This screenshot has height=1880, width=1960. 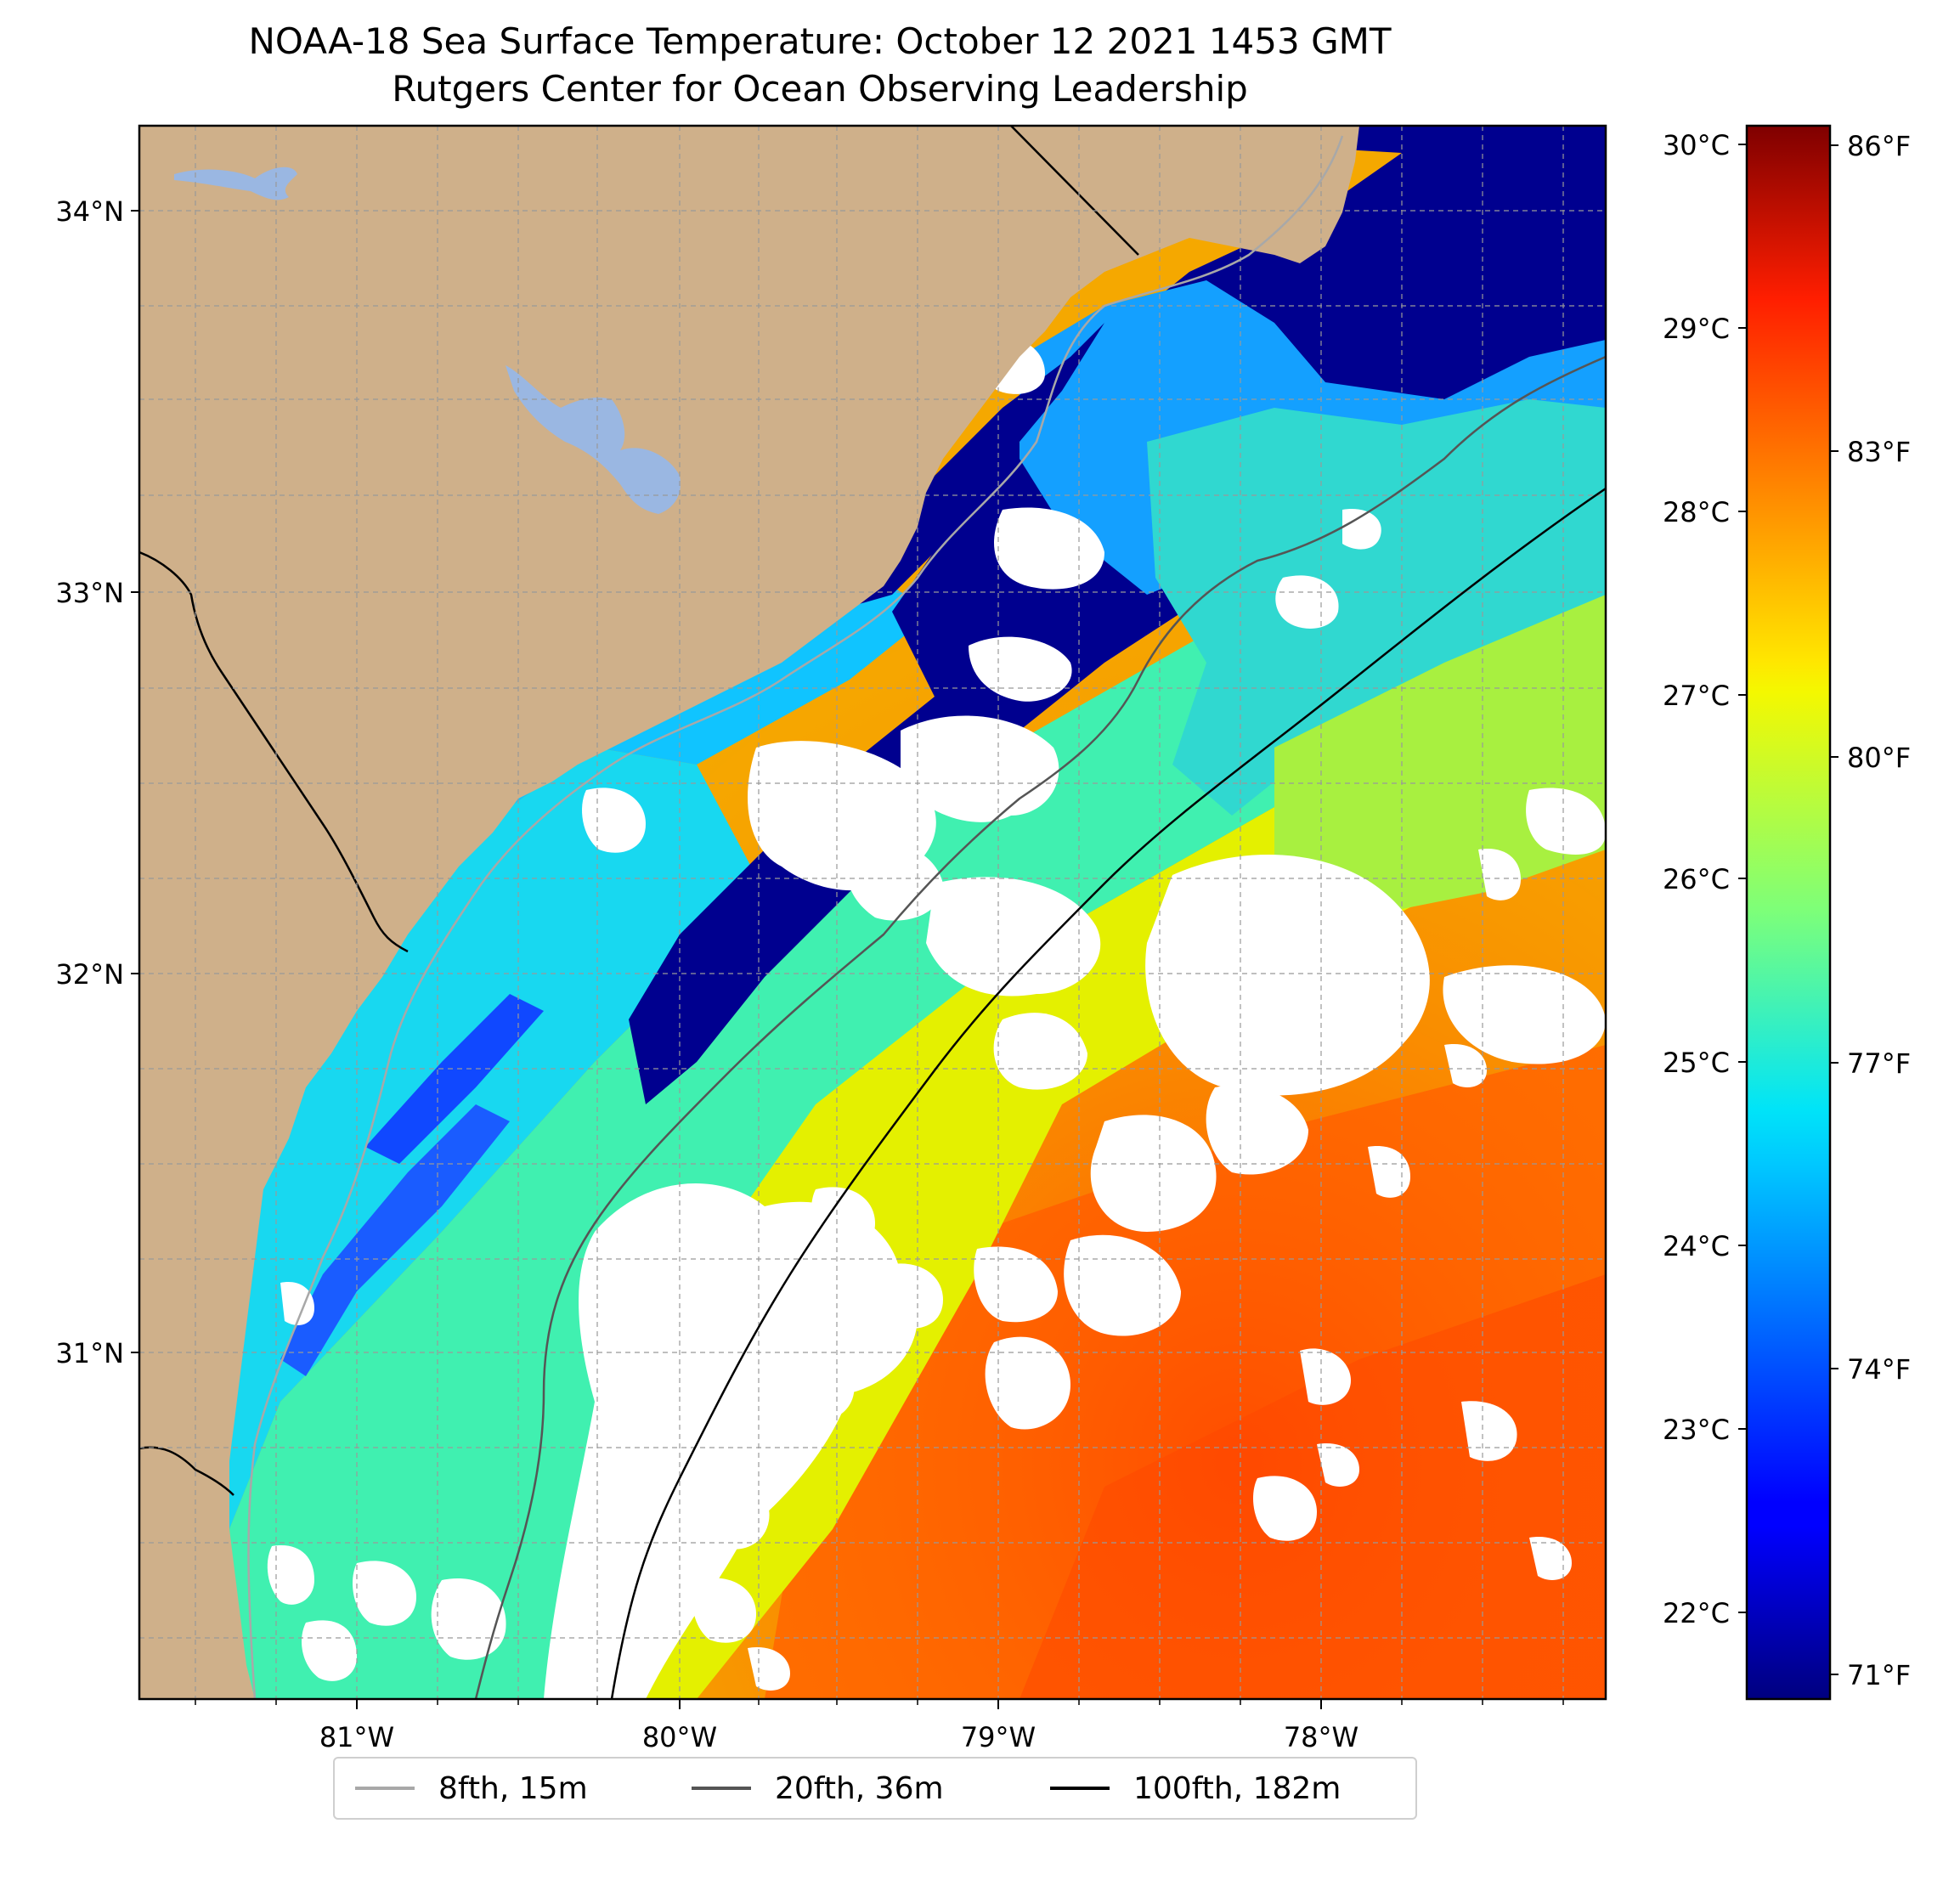 What do you see at coordinates (1696, 329) in the screenshot?
I see `colorbar-c-29: 29°C` at bounding box center [1696, 329].